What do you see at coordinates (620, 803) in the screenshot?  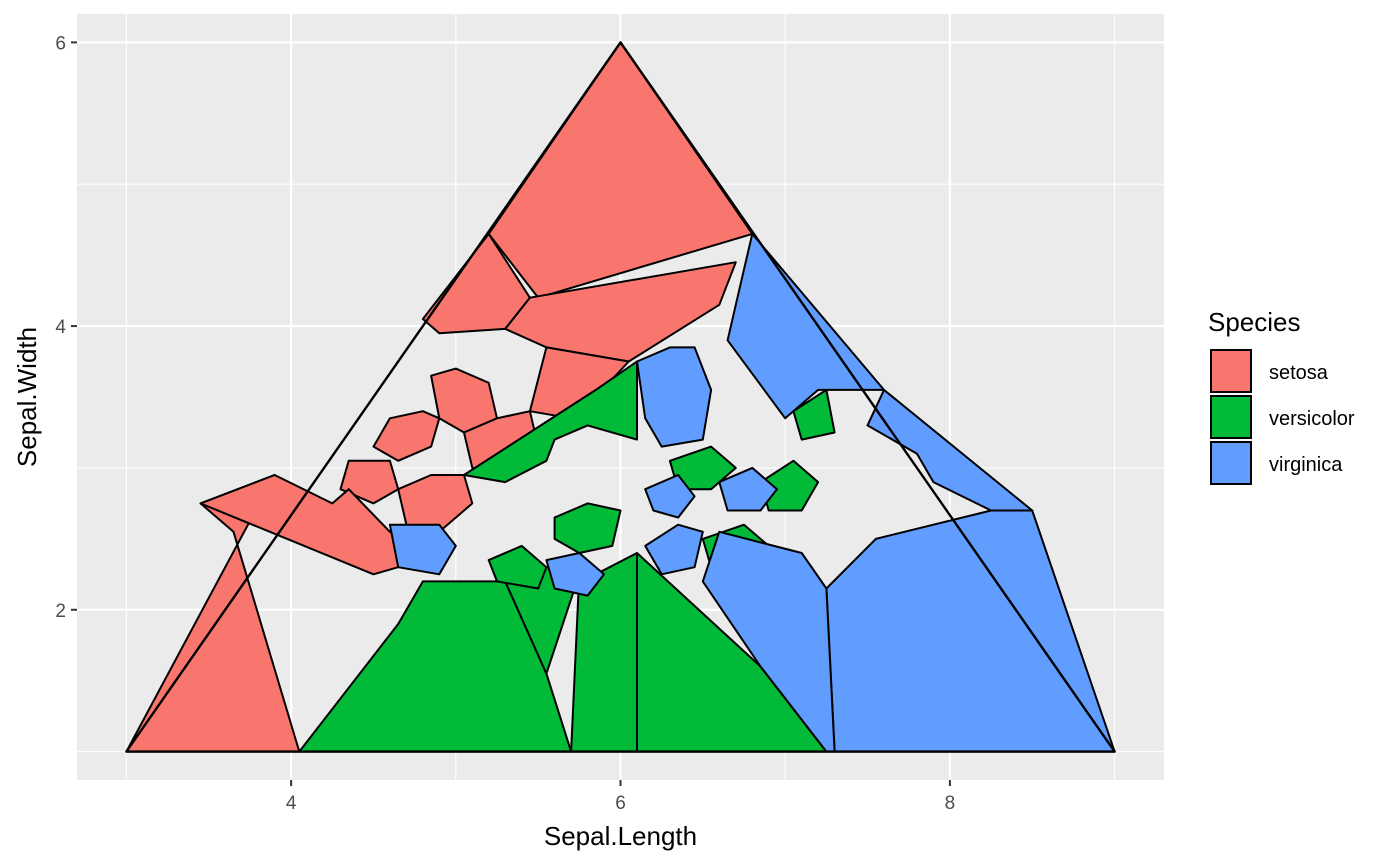 I see `x-tick-label: 6` at bounding box center [620, 803].